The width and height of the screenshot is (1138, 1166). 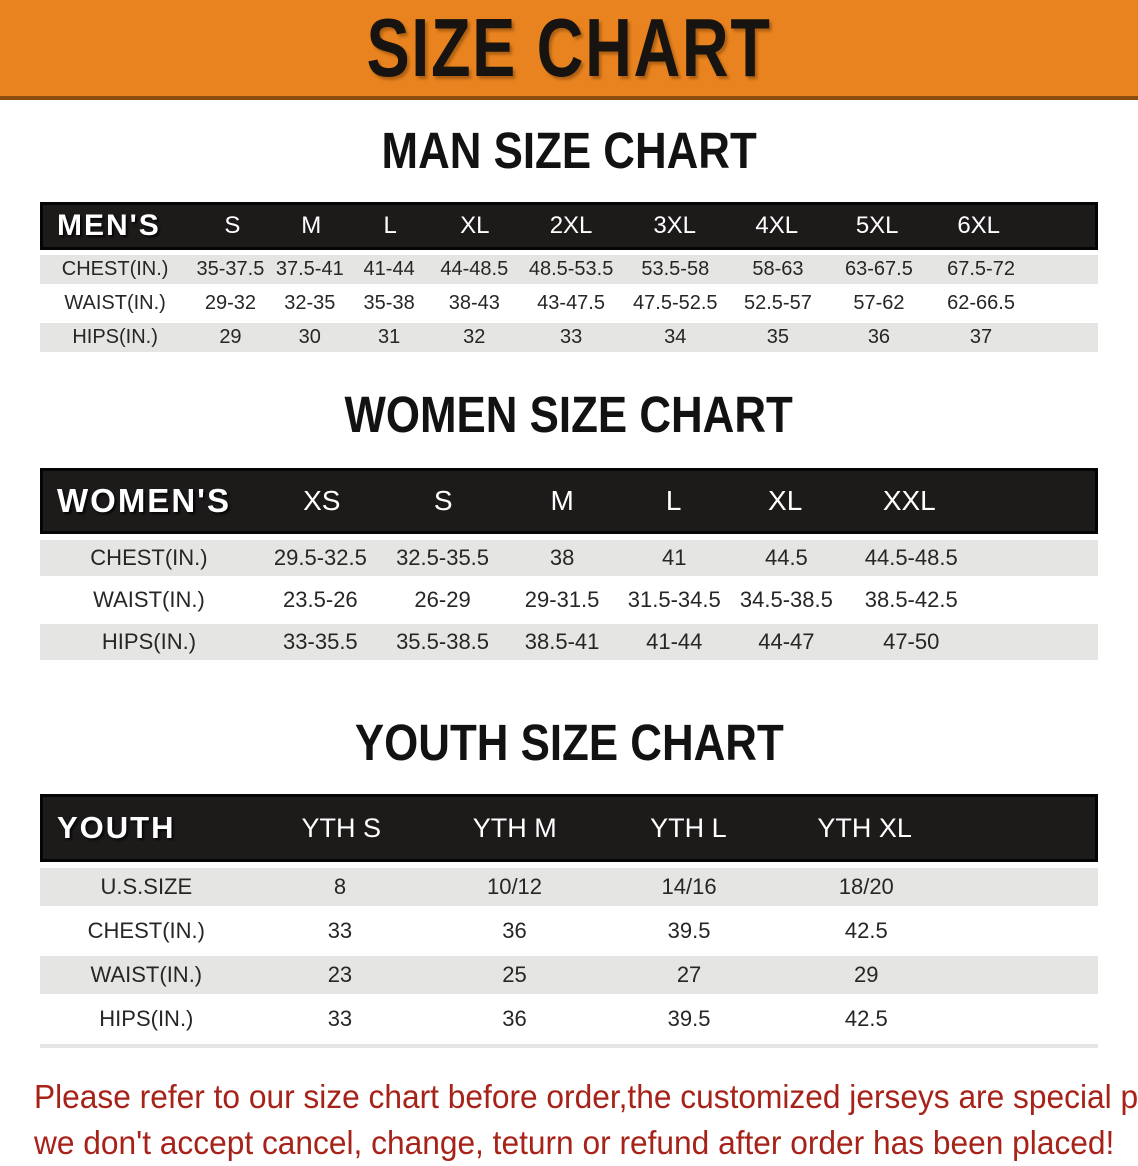 I want to click on size-value-cell: 35-38, so click(x=389, y=303).